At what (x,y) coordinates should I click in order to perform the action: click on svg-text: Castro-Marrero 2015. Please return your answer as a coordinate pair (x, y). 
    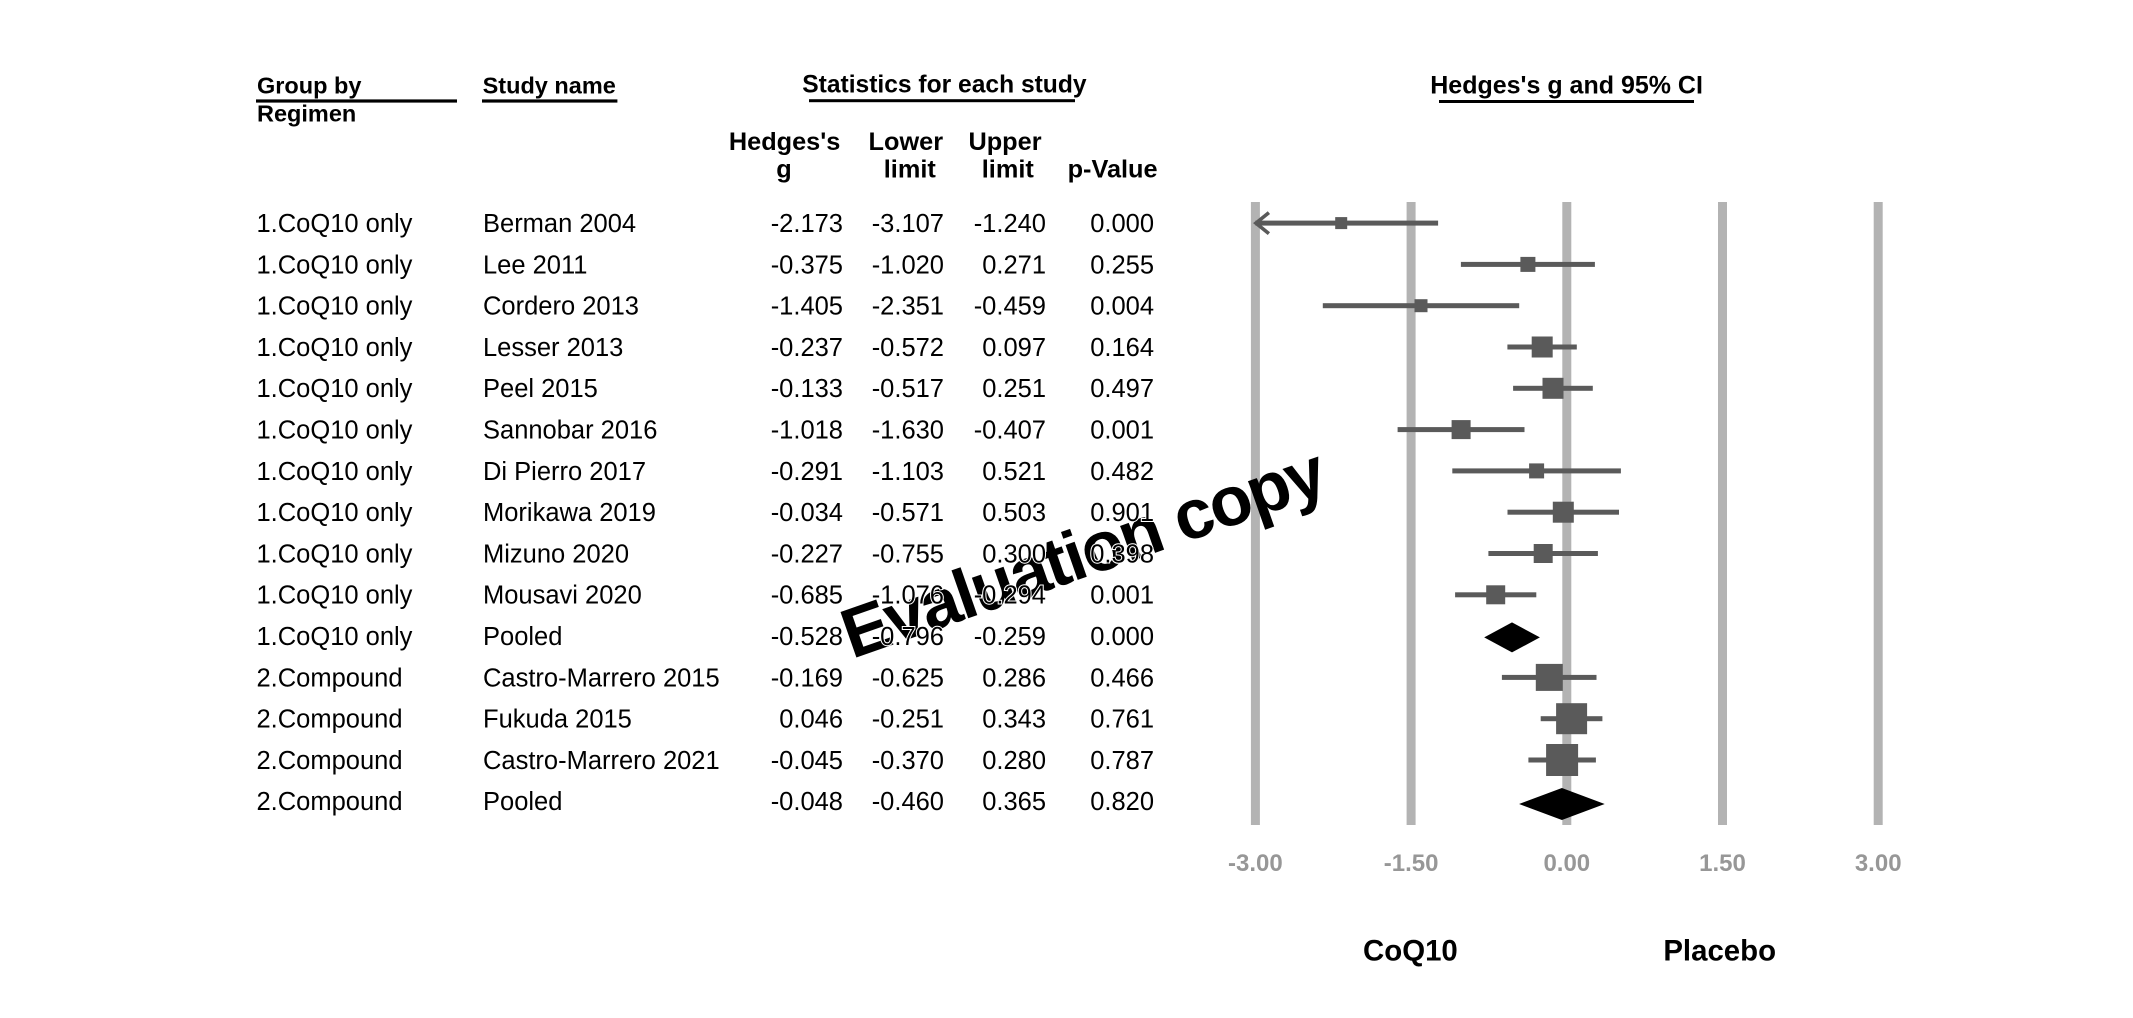
    Looking at the image, I should click on (601, 678).